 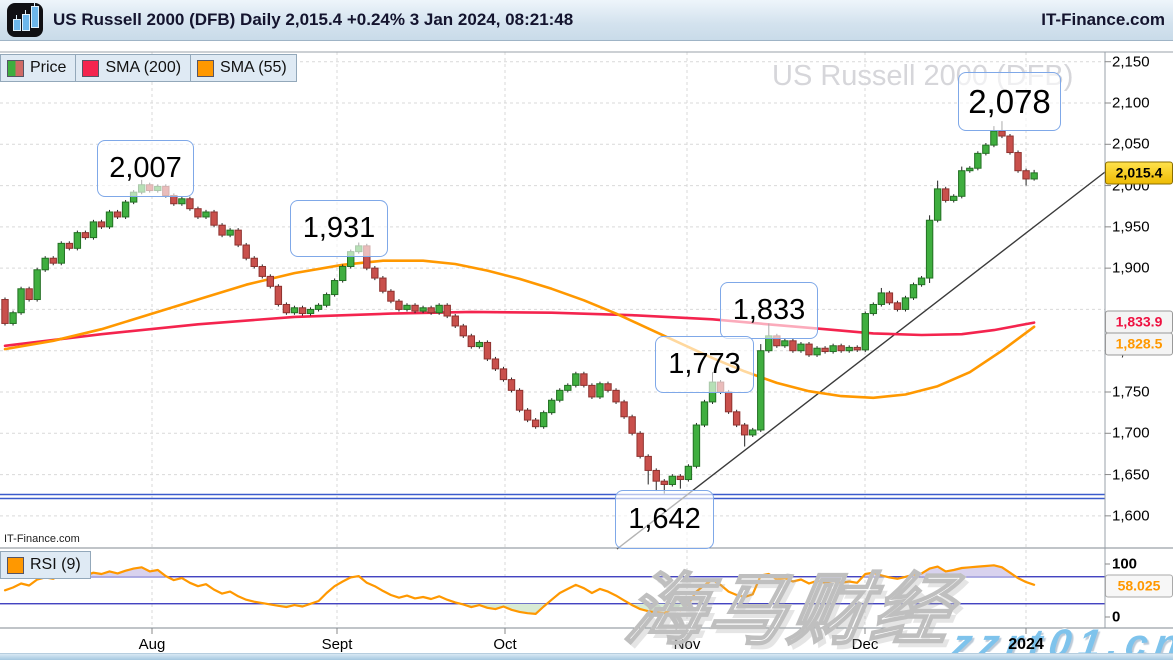 I want to click on legend-item-price: Price, so click(x=38, y=68).